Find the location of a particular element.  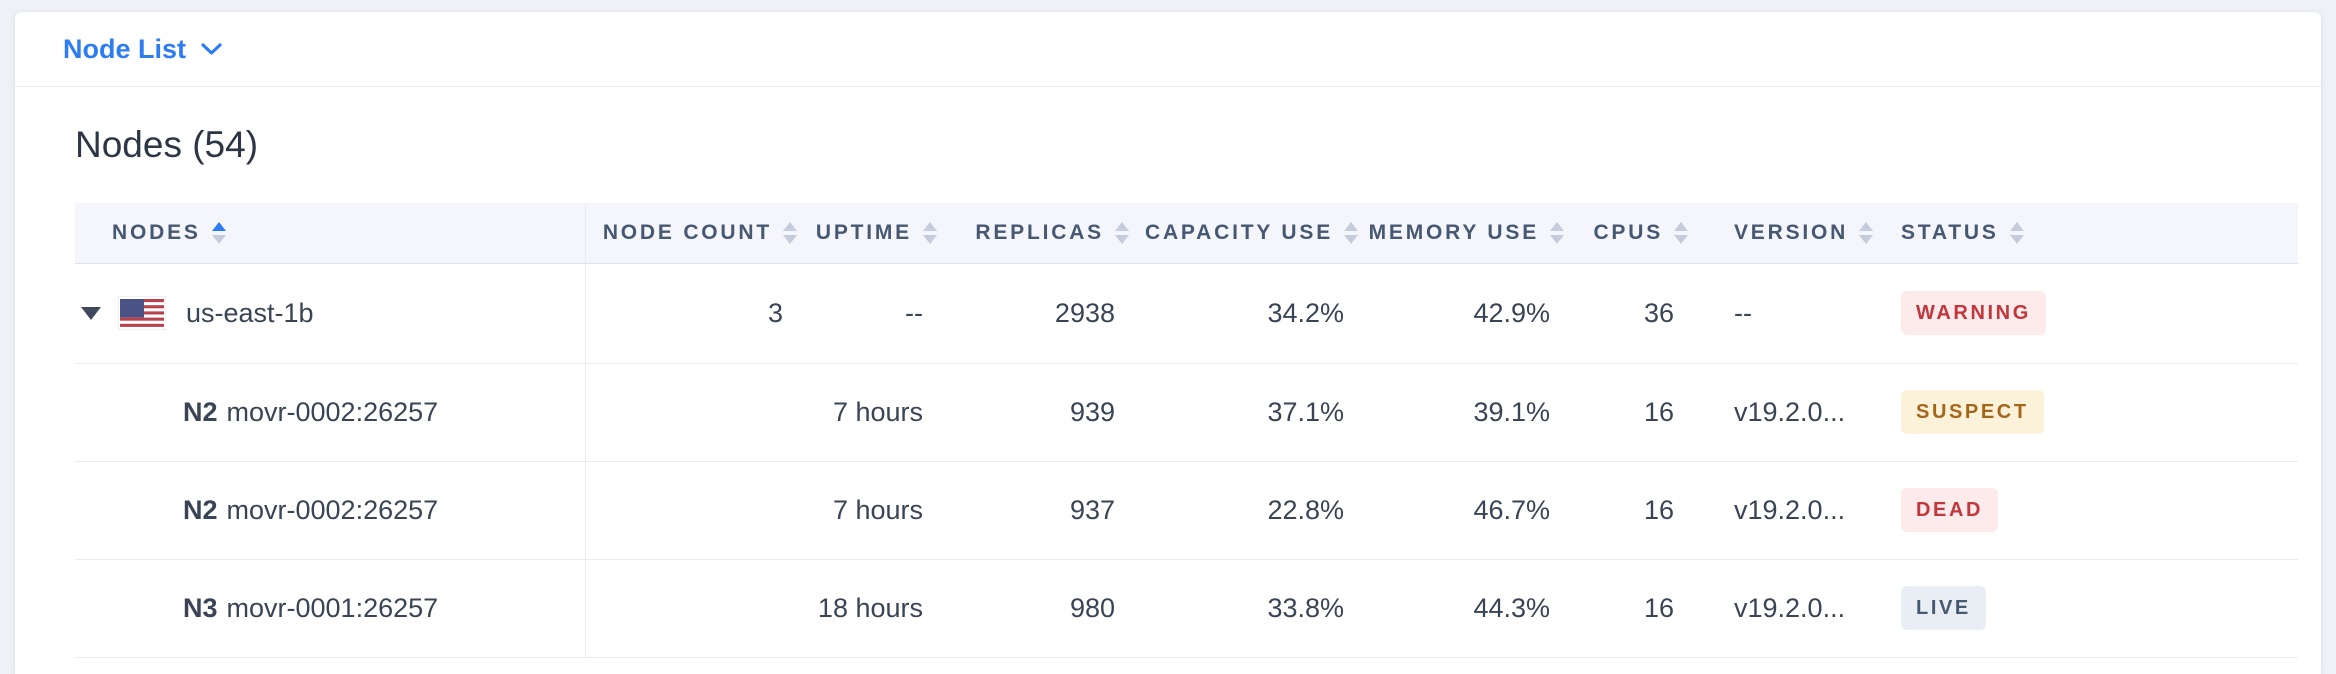

column-label: REPLICAS is located at coordinates (1039, 232).